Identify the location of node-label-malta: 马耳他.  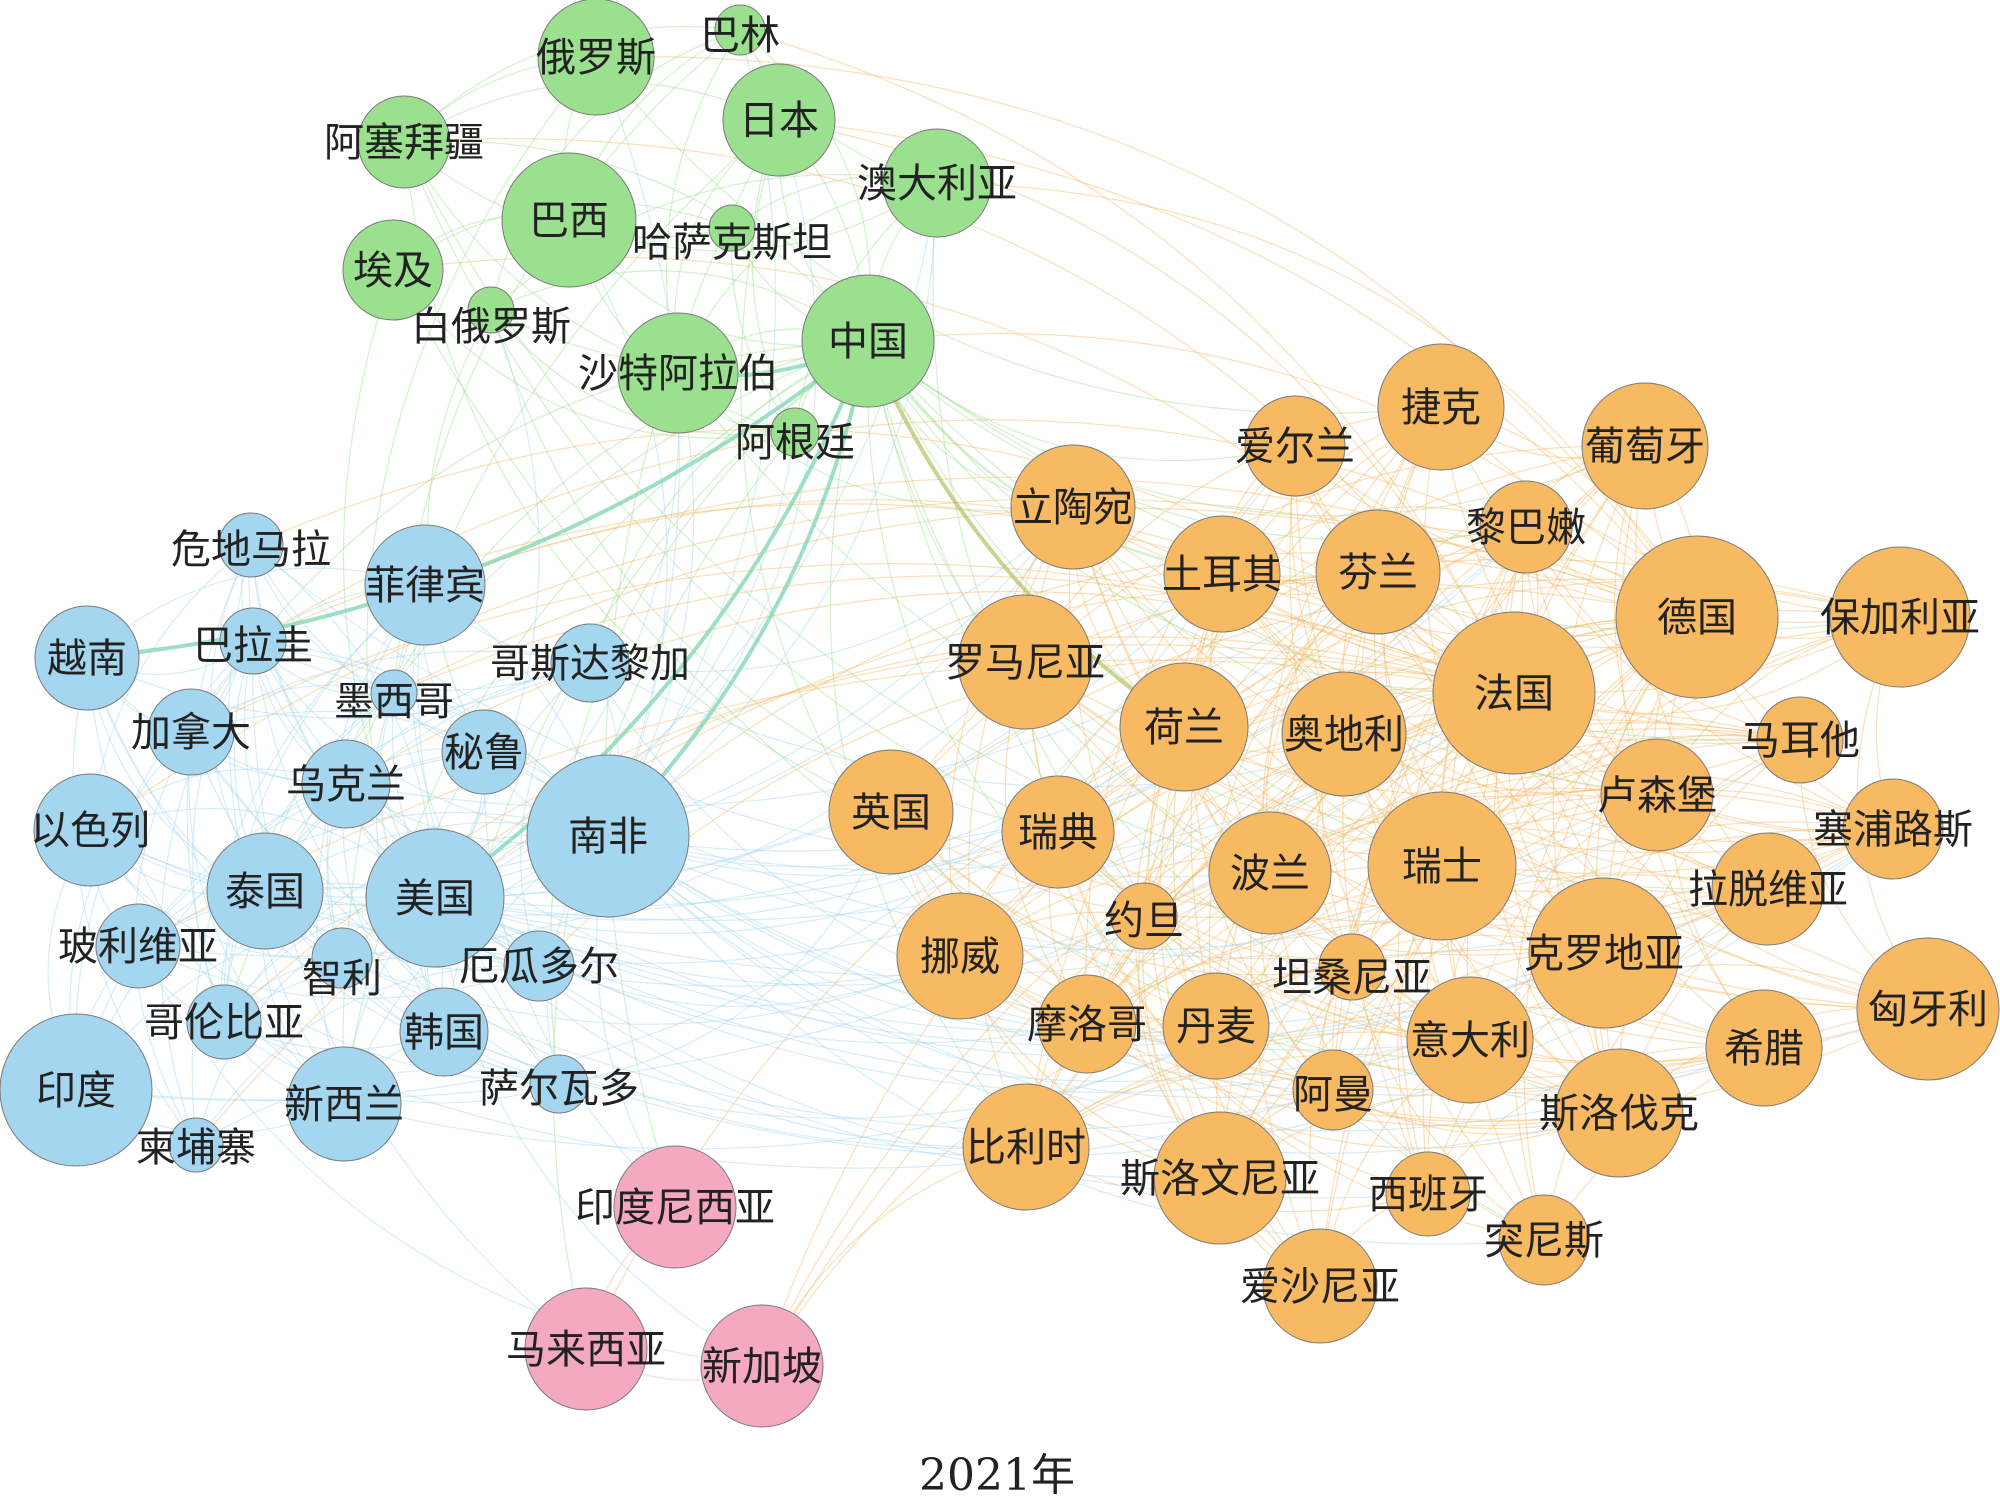
(1800, 741).